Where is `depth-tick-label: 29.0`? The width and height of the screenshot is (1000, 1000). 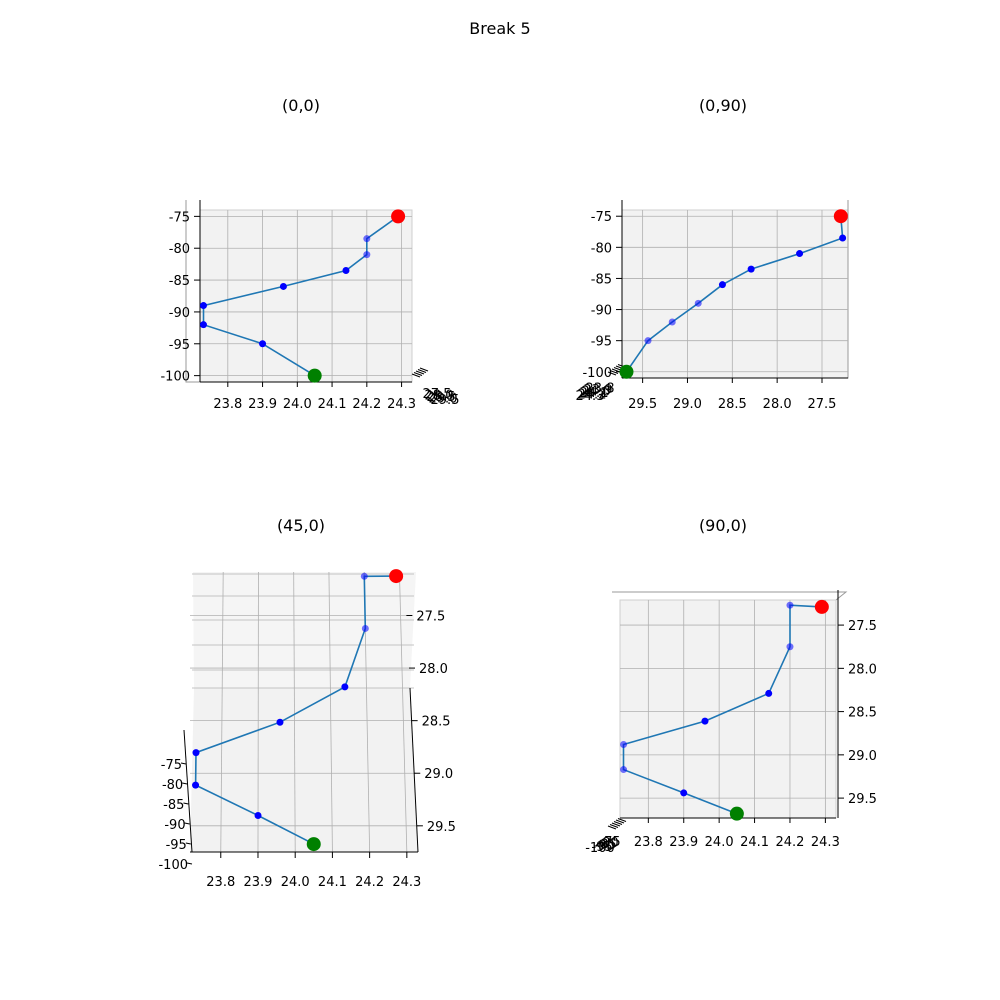 depth-tick-label: 29.0 is located at coordinates (443, 399).